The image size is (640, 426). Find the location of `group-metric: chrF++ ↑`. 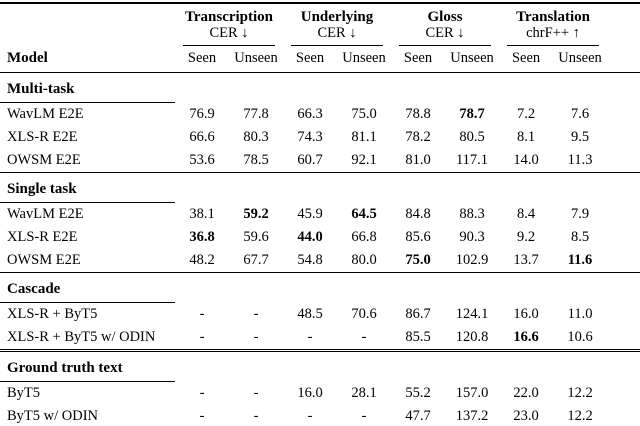

group-metric: chrF++ ↑ is located at coordinates (553, 33).